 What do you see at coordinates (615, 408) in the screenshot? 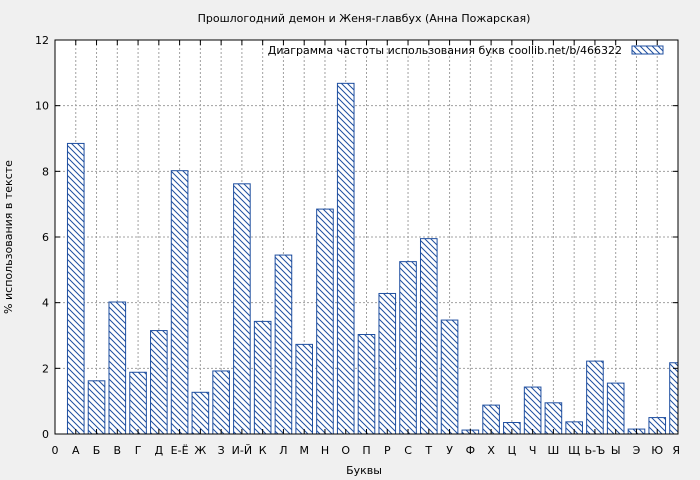
I see `bar-Ы` at bounding box center [615, 408].